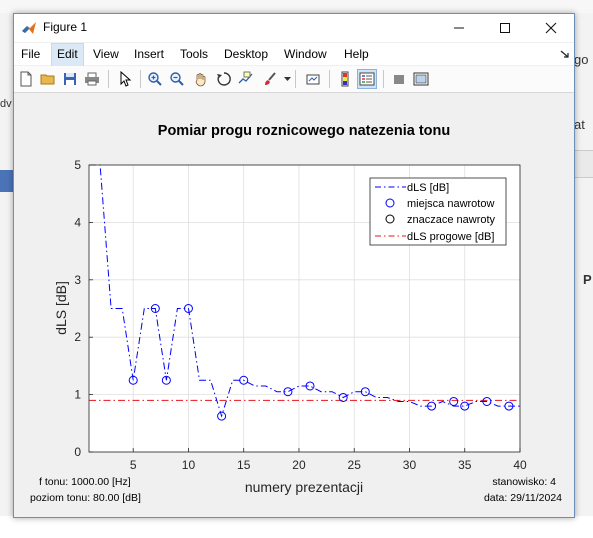  Describe the element at coordinates (579, 124) in the screenshot. I see `background-text-right-2: at` at that location.